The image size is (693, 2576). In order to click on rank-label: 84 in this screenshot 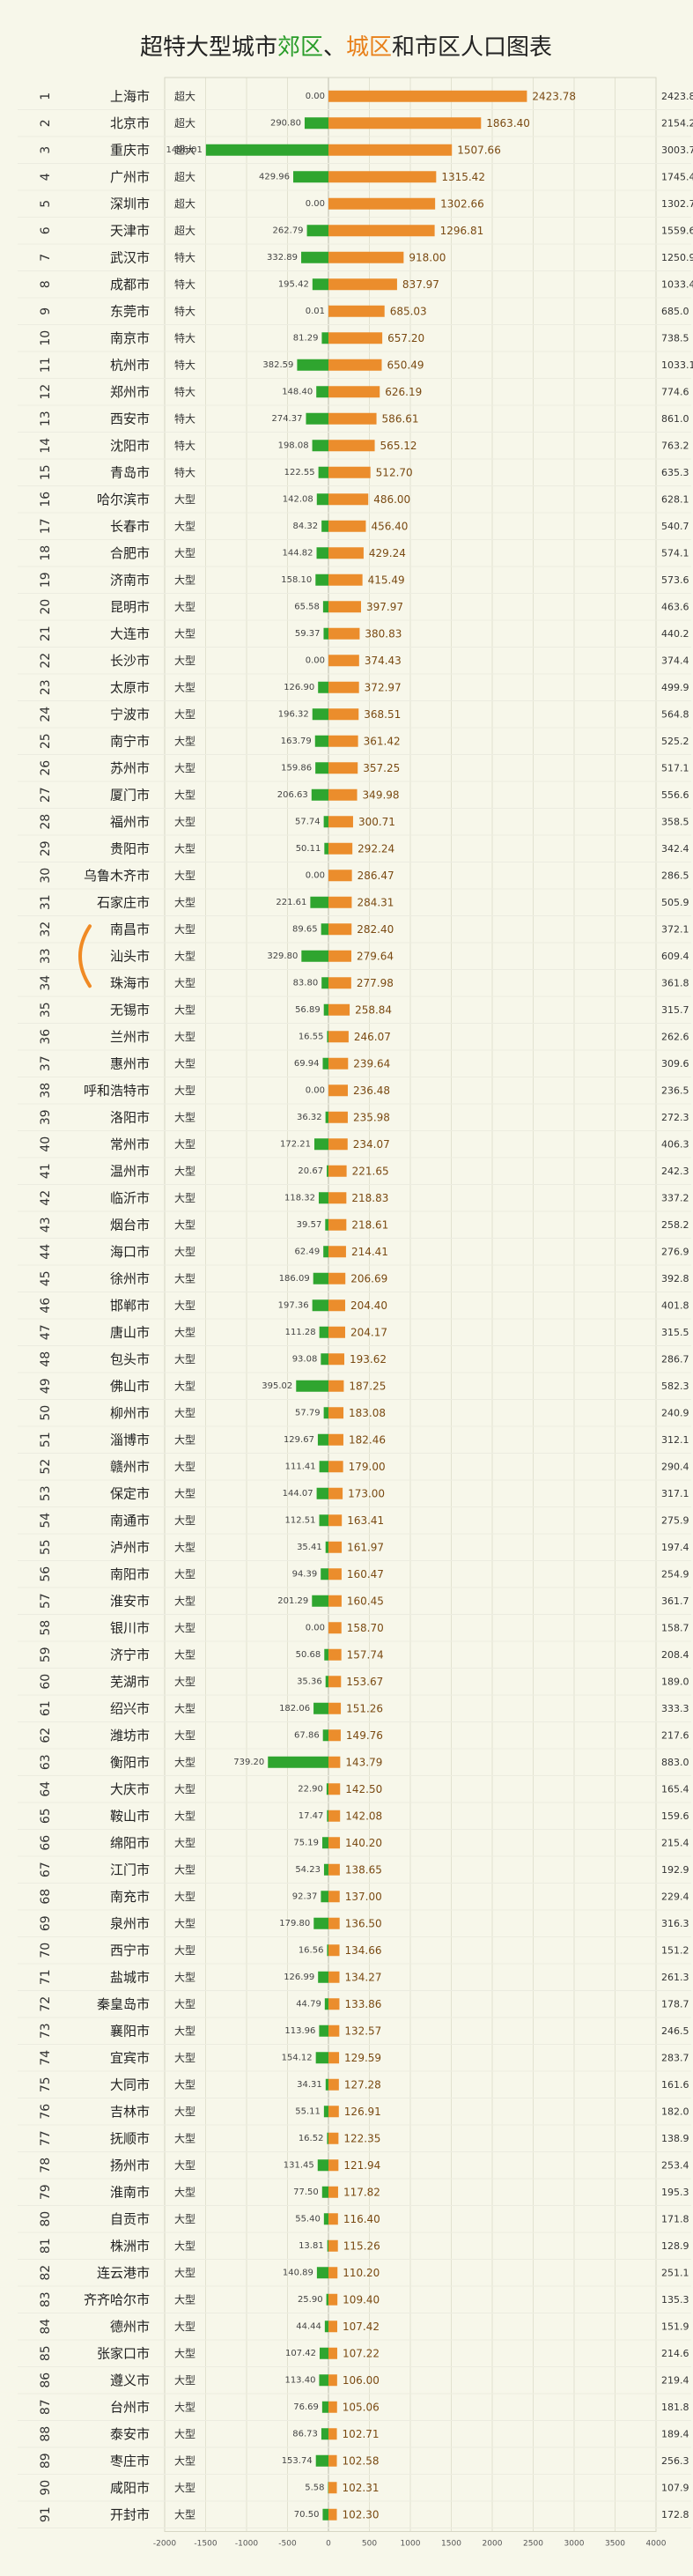, I will do `click(46, 2327)`.